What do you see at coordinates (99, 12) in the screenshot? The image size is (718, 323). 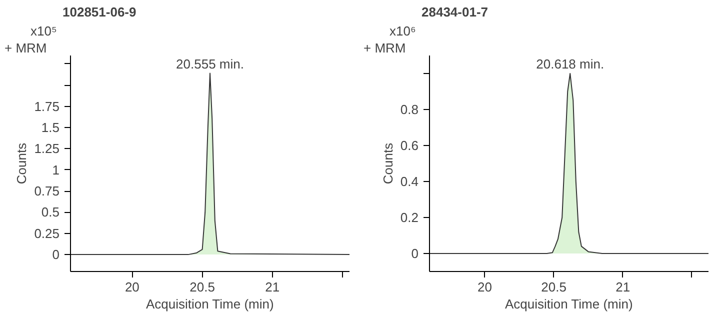 I see `chart-title: 102851-06-9` at bounding box center [99, 12].